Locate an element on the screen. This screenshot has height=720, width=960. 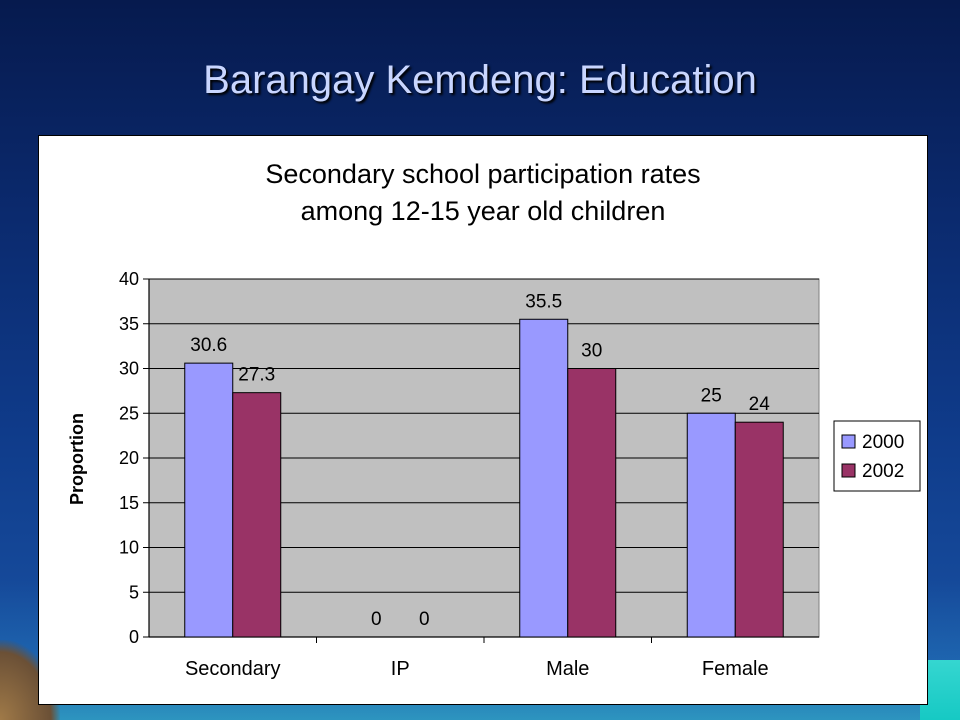
legend-label-2002: 2002 is located at coordinates (883, 471).